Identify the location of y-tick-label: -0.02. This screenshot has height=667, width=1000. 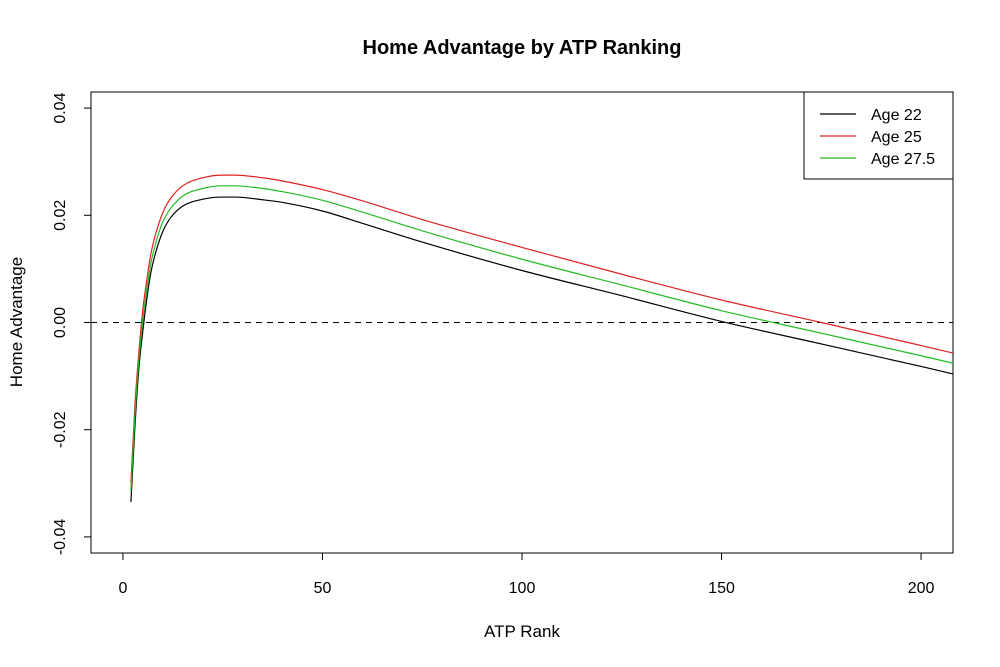
(60, 429).